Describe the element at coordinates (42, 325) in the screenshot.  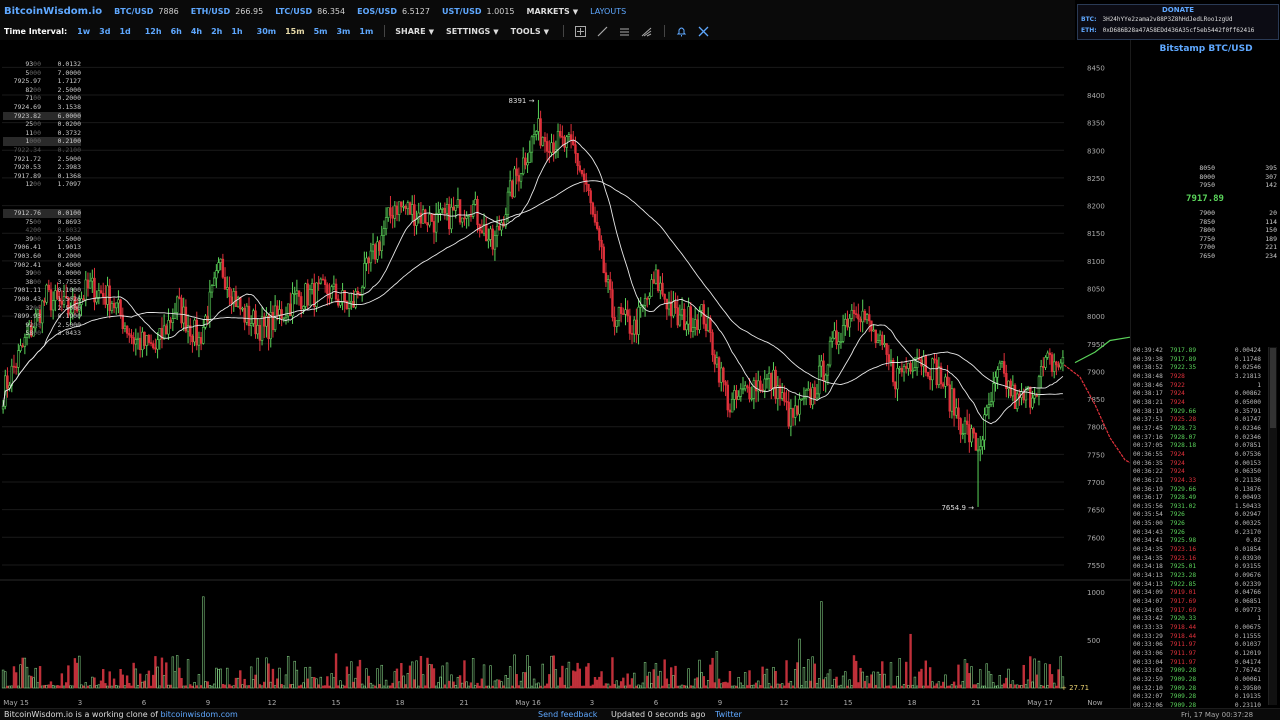
I see `order-row: 9200 2.5000` at that location.